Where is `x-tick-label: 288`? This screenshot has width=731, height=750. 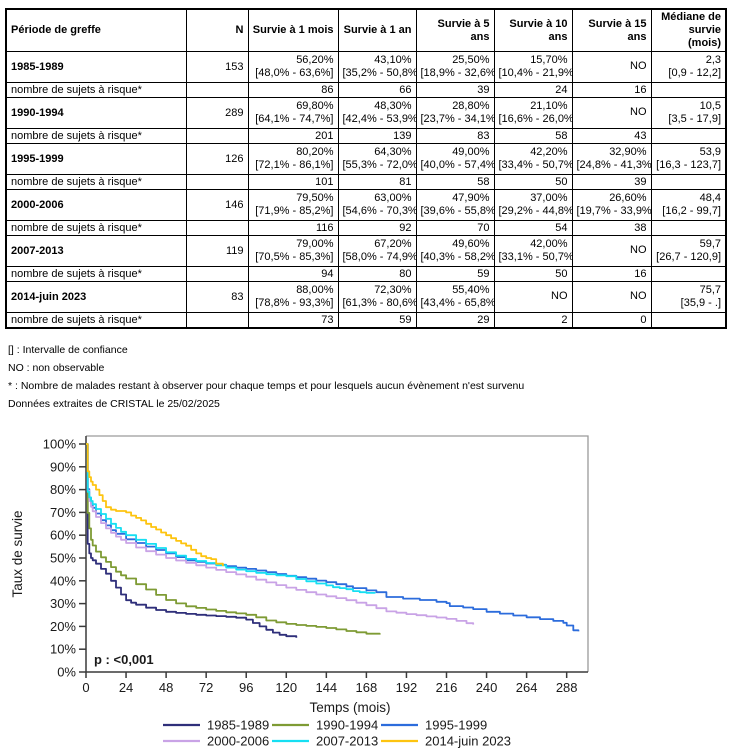 x-tick-label: 288 is located at coordinates (567, 687).